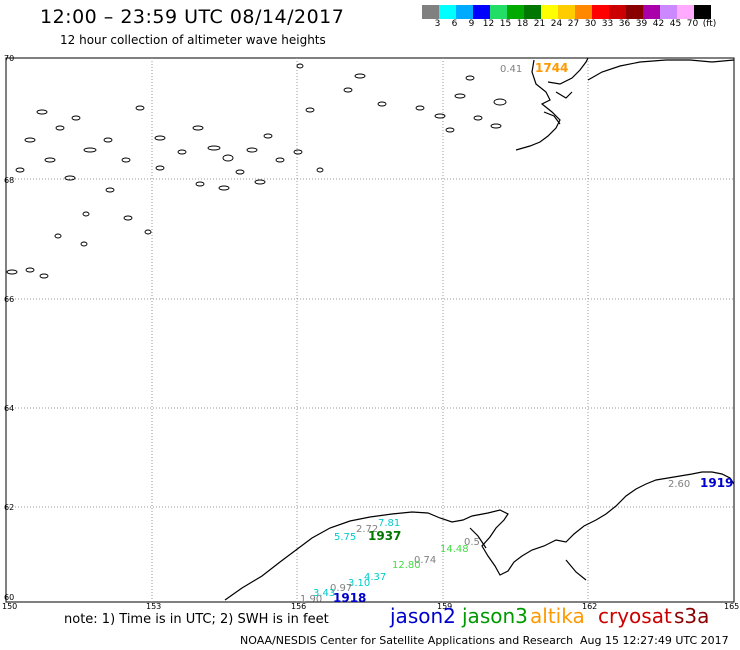 This screenshot has height=650, width=740. Describe the element at coordinates (522, 24) in the screenshot. I see `color-scale-label: 18` at that location.